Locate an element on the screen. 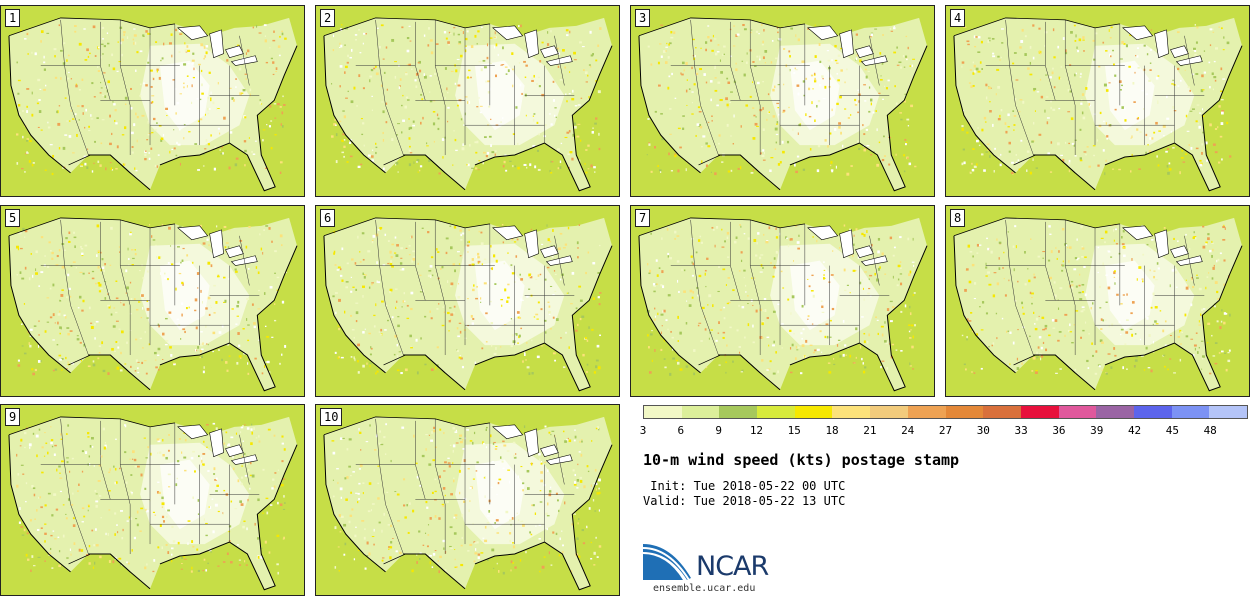  colorbar-tick-label: 3 is located at coordinates (643, 430).